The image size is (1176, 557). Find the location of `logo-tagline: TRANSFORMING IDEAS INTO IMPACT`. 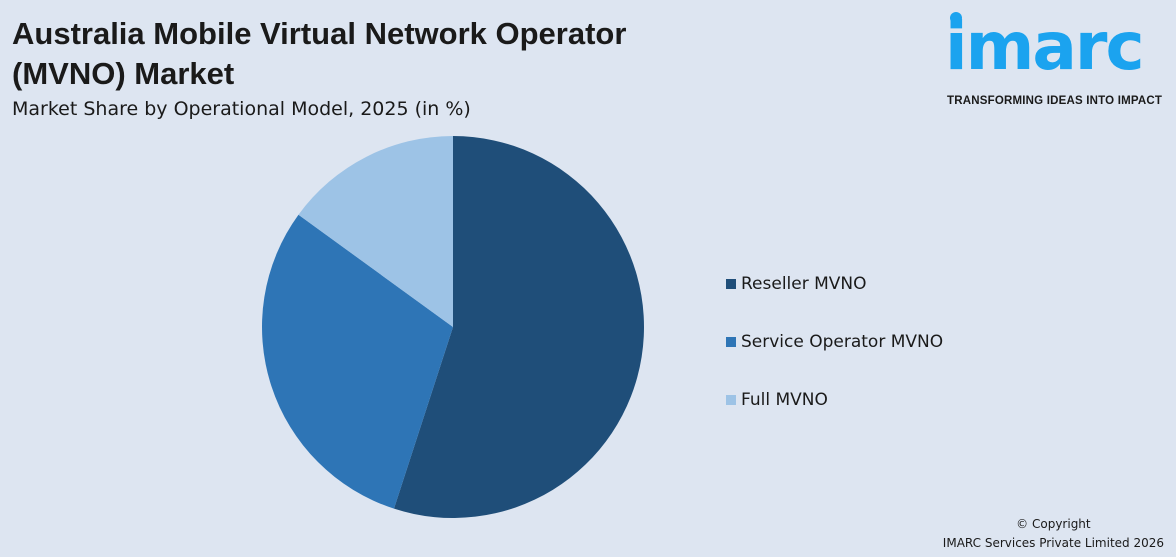

logo-tagline: TRANSFORMING IDEAS INTO IMPACT is located at coordinates (1055, 101).